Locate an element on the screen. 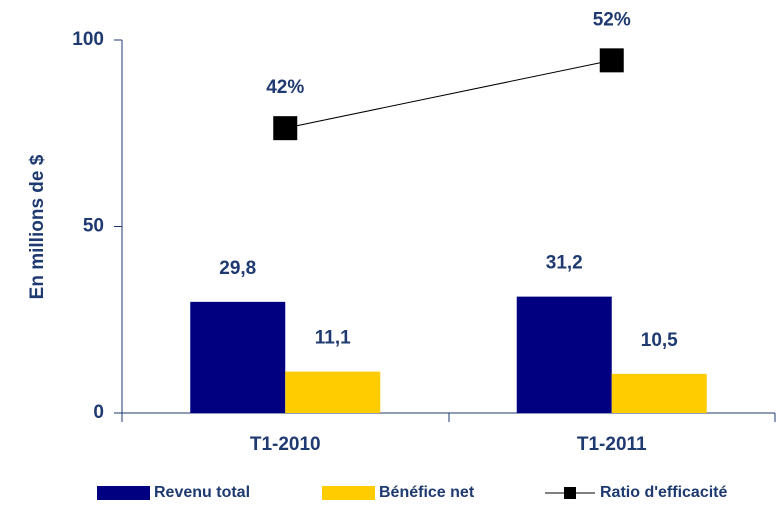  data-label: 52% is located at coordinates (612, 19).